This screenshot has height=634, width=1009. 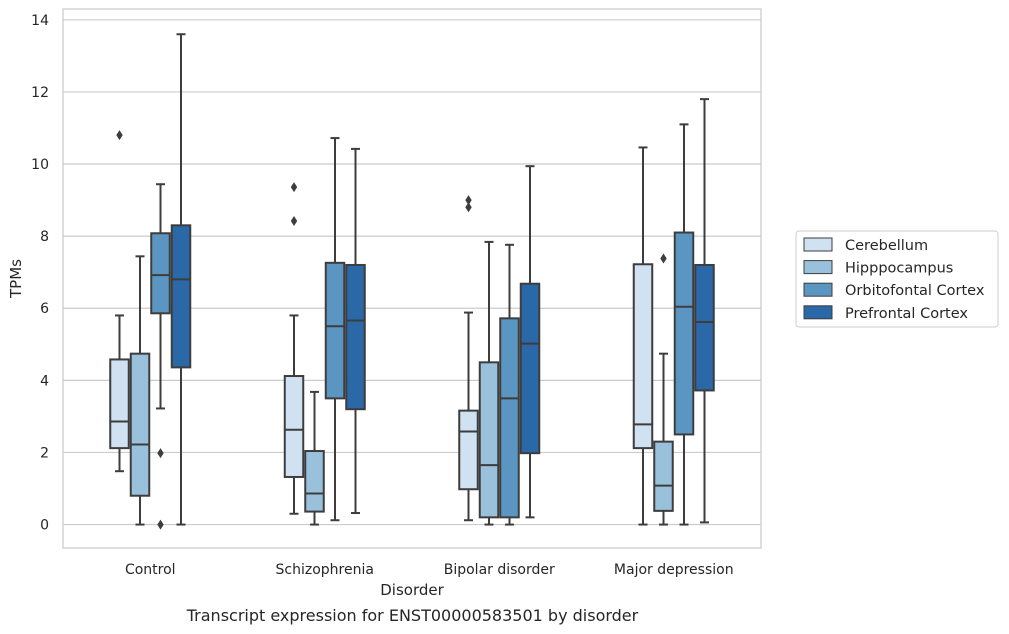 I want to click on legend-frame, so click(x=897, y=279).